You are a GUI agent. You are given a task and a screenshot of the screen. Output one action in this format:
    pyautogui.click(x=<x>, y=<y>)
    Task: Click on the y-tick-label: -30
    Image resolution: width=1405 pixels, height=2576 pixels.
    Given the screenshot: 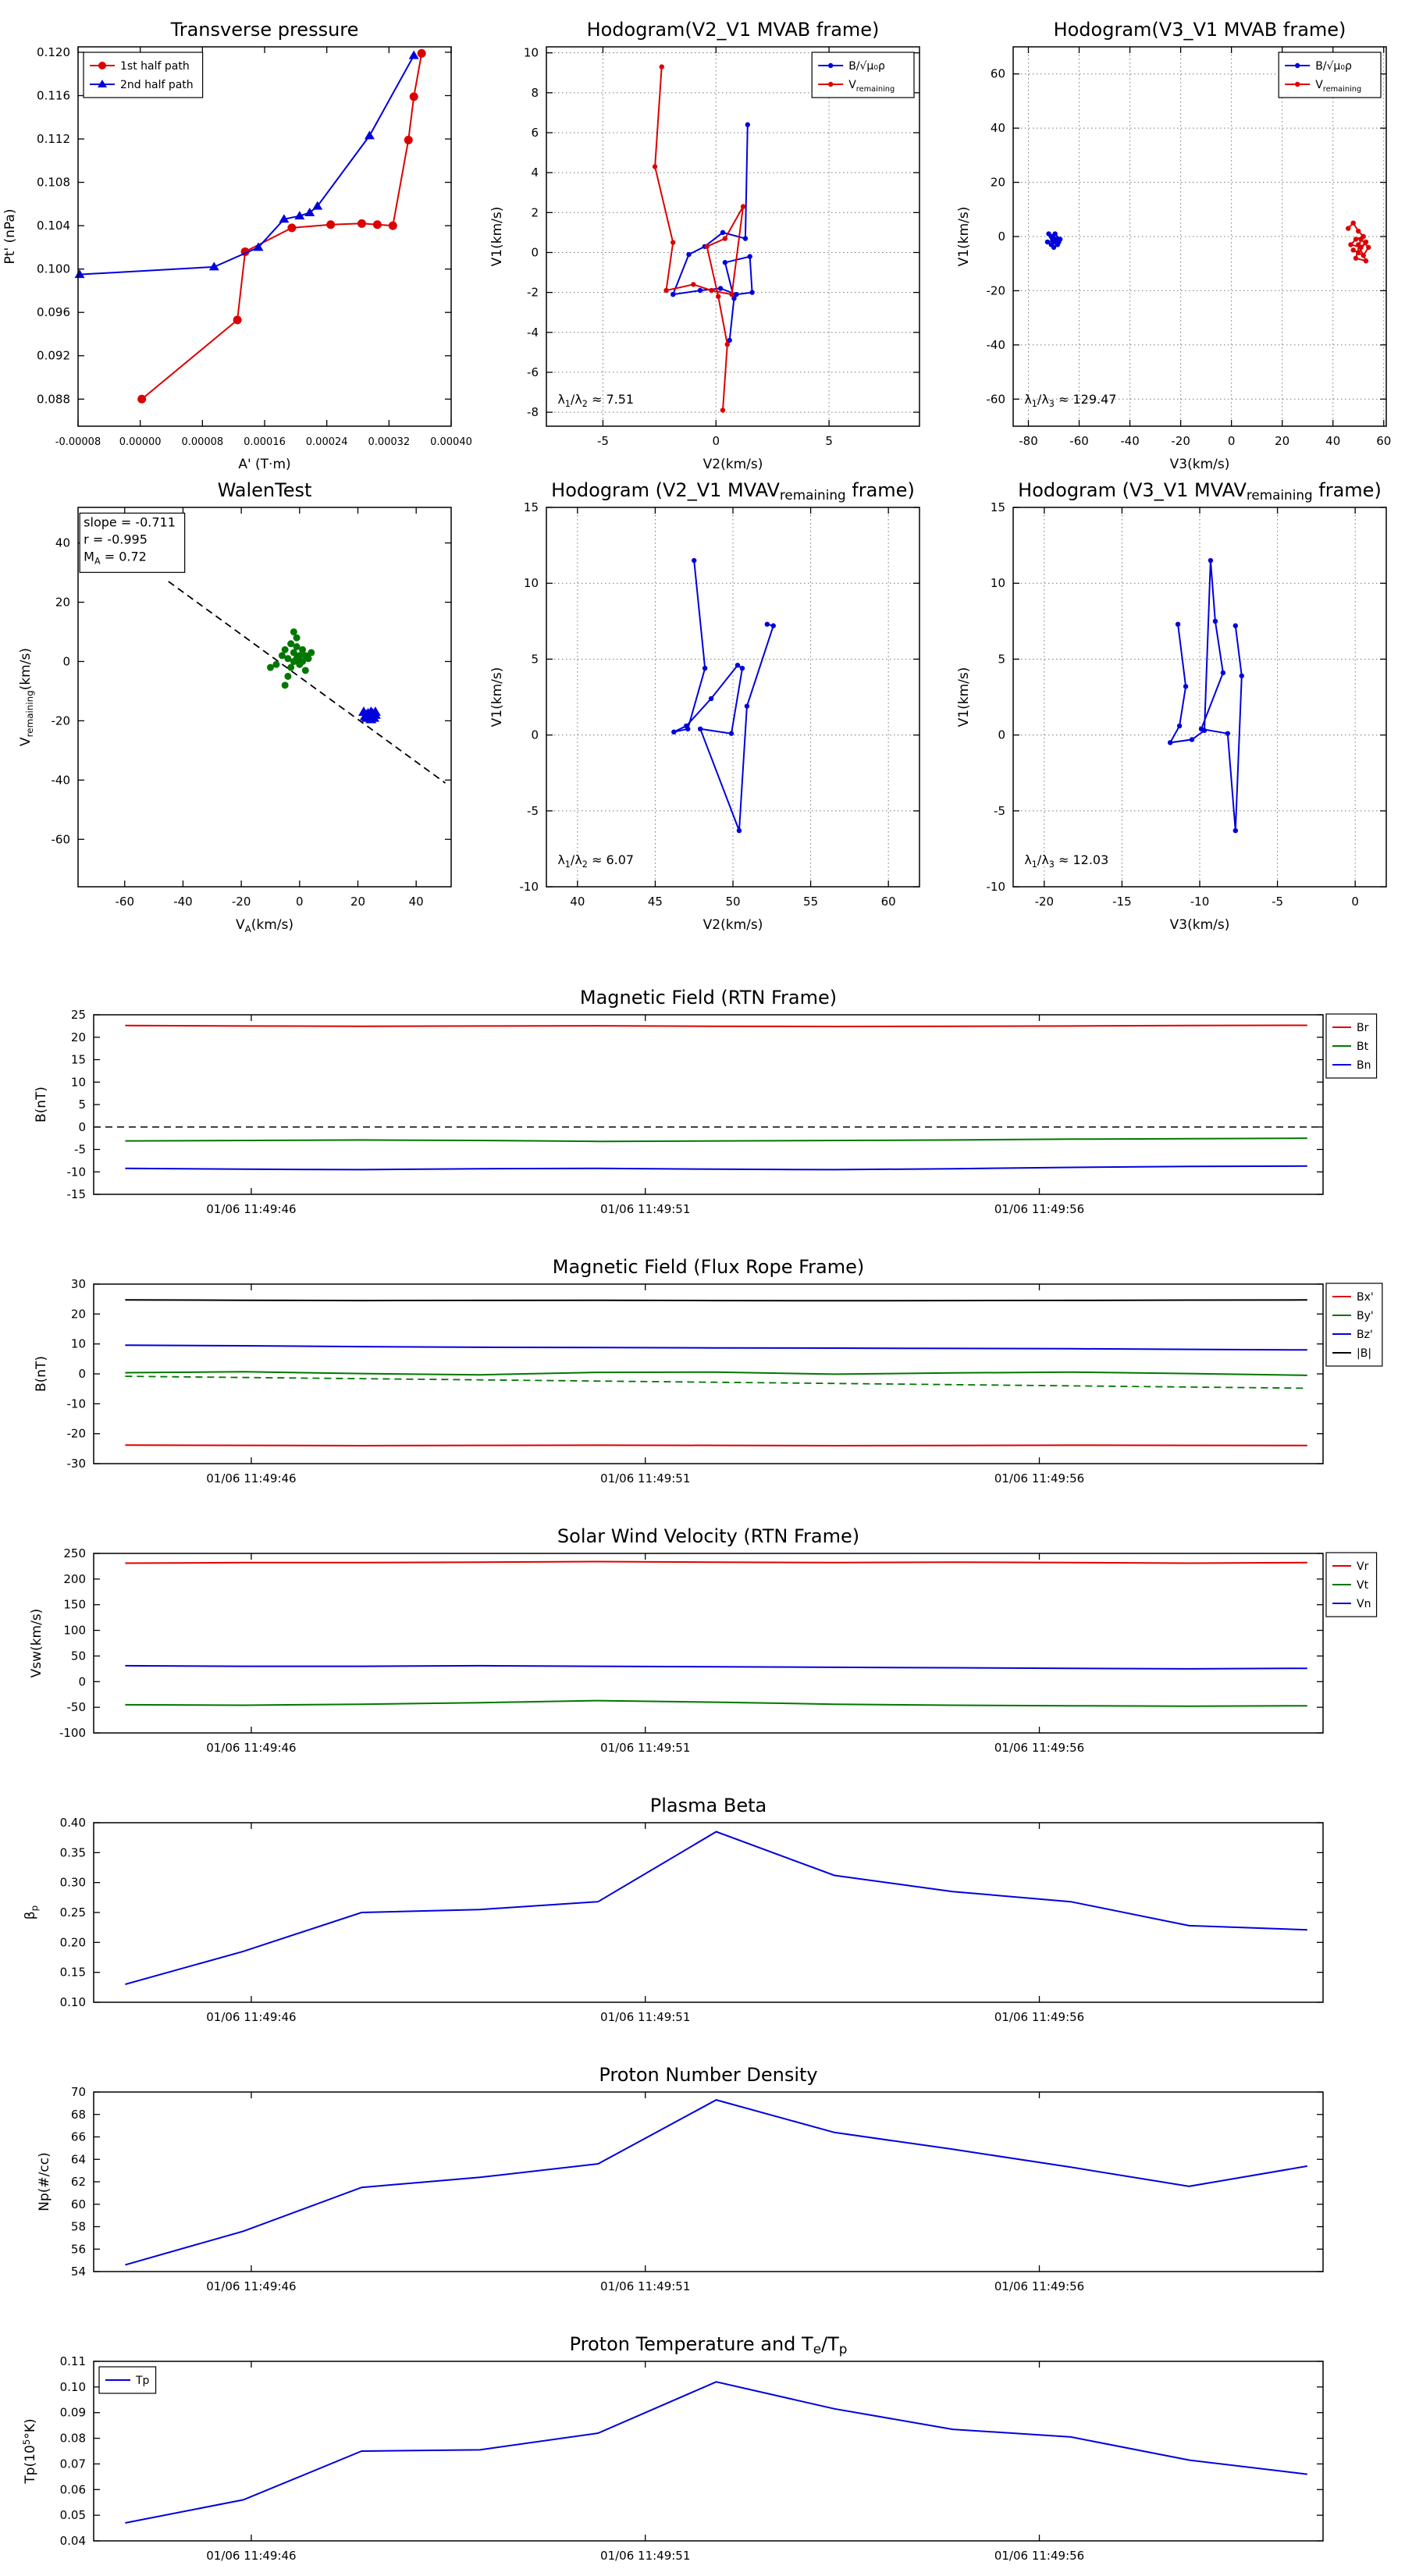 What is the action you would take?
    pyautogui.click(x=77, y=1464)
    